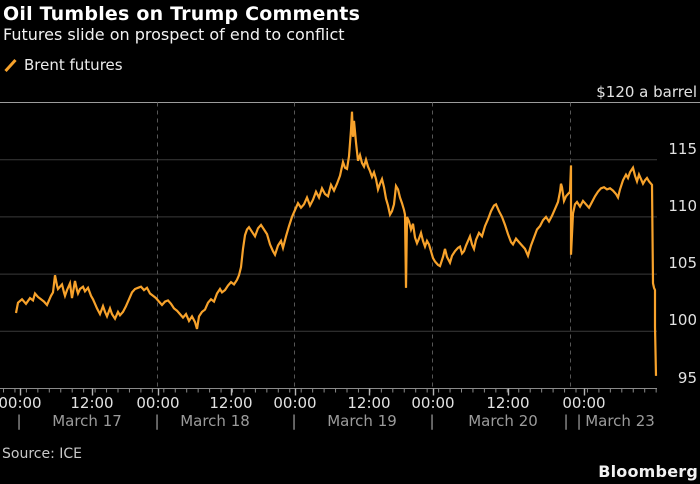 This screenshot has width=700, height=484. I want to click on legend: Brent futures, so click(63, 65).